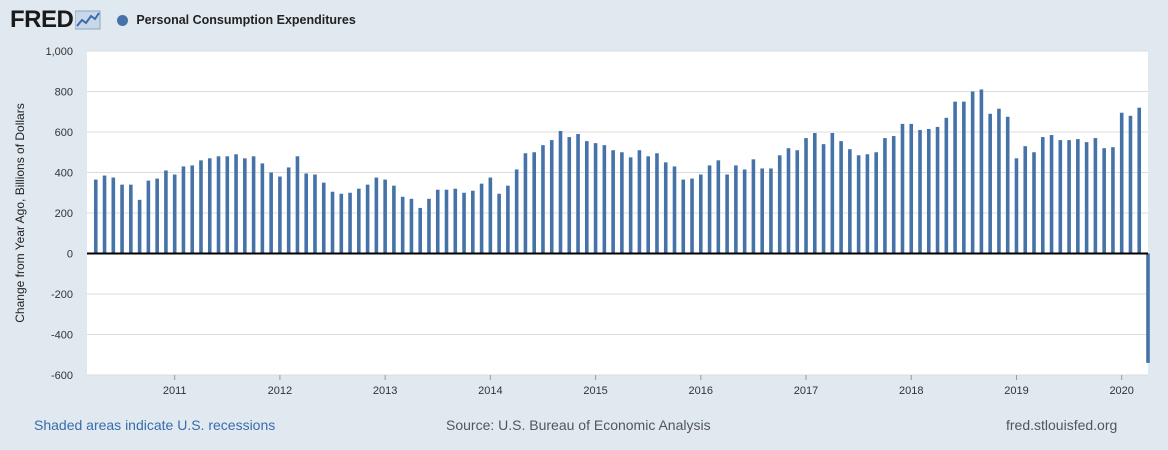  What do you see at coordinates (59, 52) in the screenshot?
I see `y-tick-label: 1,000` at bounding box center [59, 52].